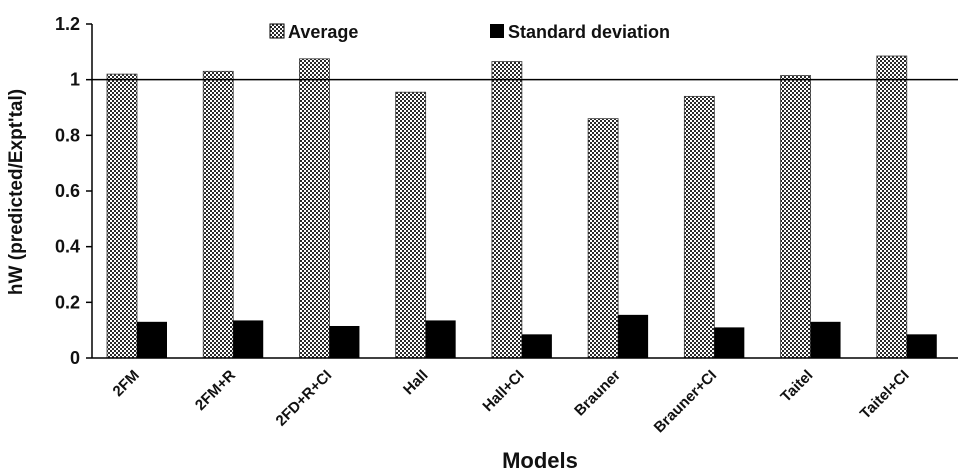 This screenshot has height=473, width=960. What do you see at coordinates (885, 395) in the screenshot?
I see `x-tick-label: Taitel+CI` at bounding box center [885, 395].